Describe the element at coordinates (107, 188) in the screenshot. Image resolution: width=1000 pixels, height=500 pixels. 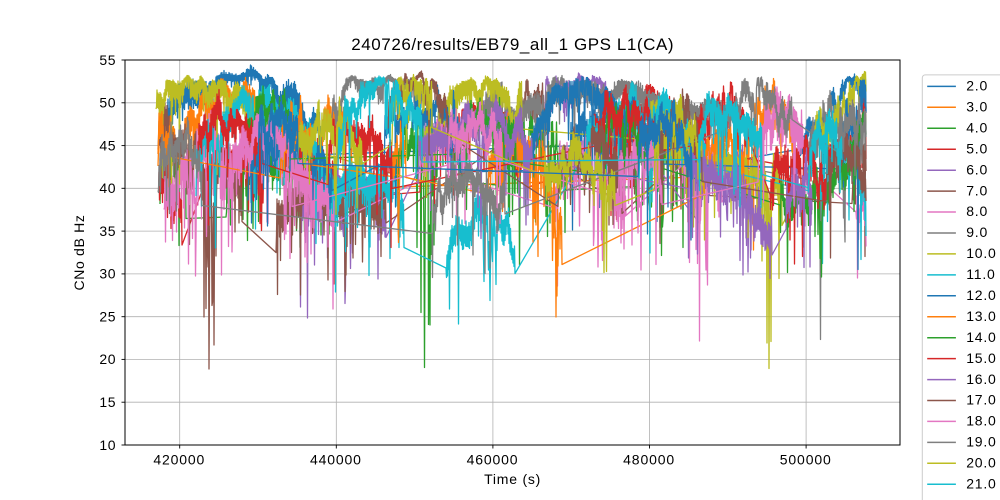
I see `svg-text: 40` at that location.